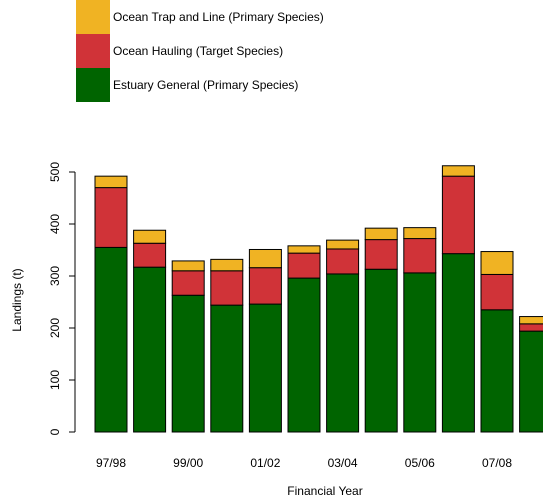 The width and height of the screenshot is (543, 502). I want to click on y-tick-label: 400, so click(55, 224).